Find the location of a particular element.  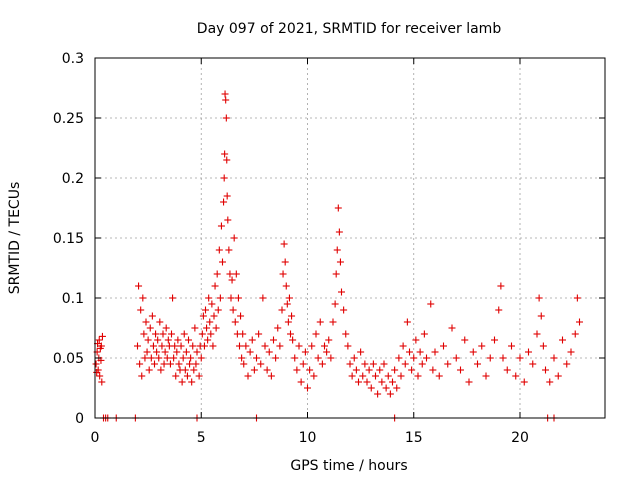

y-tick-label: 0 is located at coordinates (79, 419).